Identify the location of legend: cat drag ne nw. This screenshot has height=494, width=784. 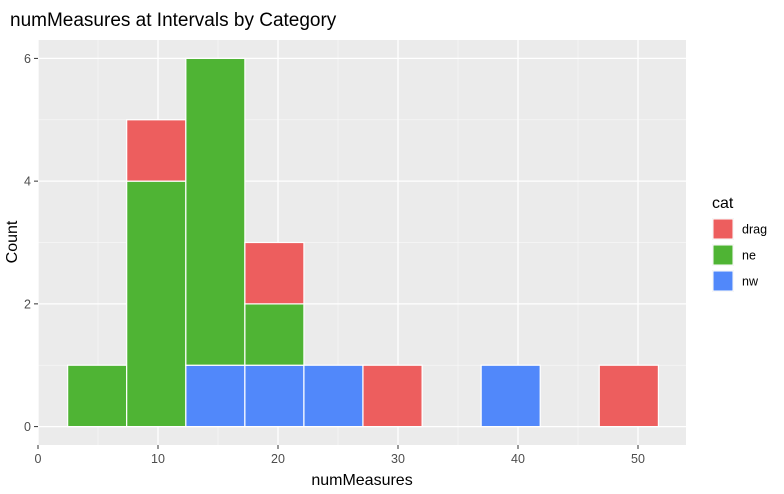
(739, 243).